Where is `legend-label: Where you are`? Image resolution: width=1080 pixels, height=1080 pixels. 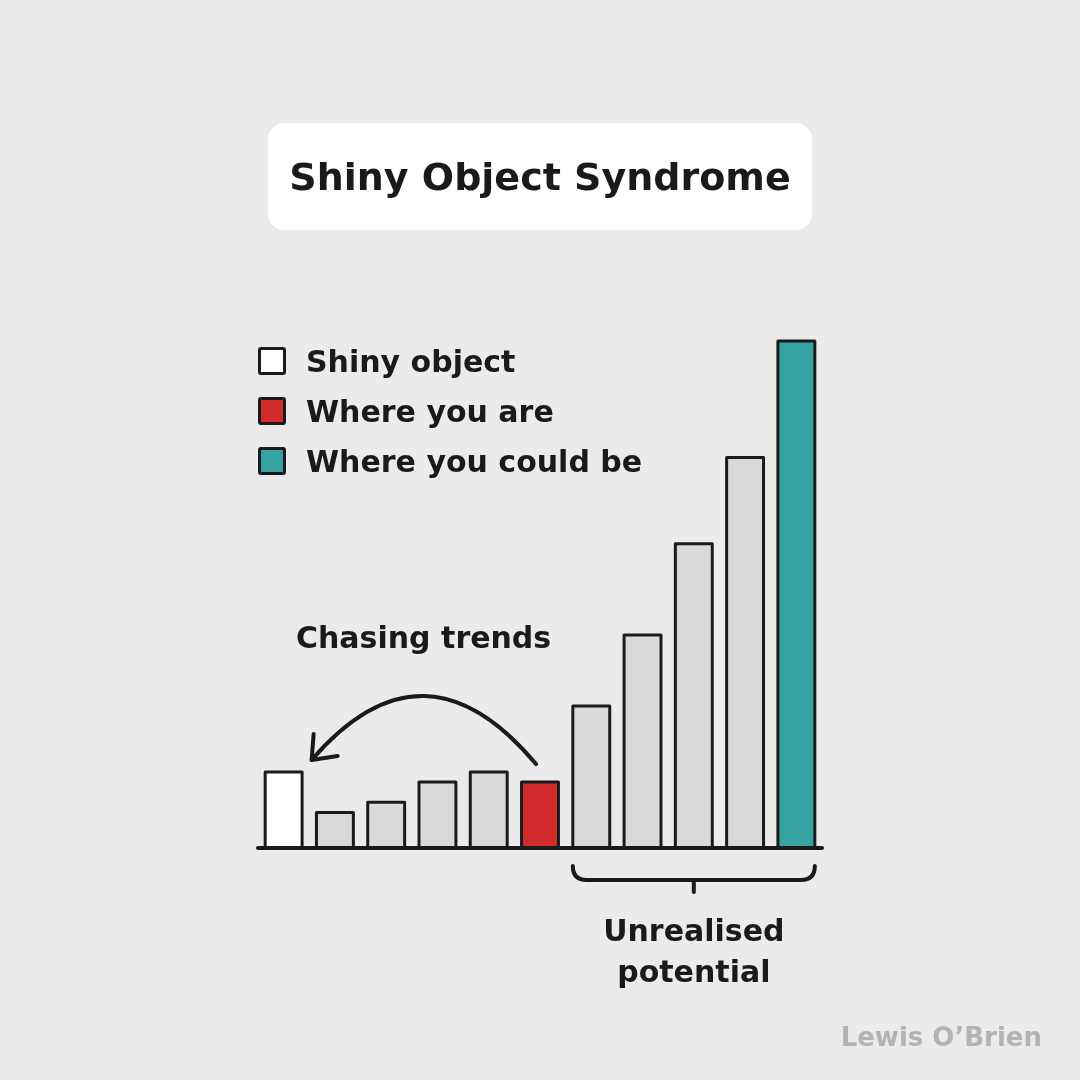 legend-label: Where you are is located at coordinates (430, 411).